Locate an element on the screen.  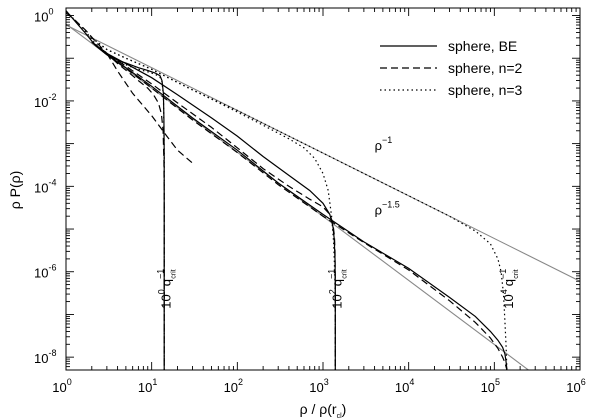
annotation-qcrit-10000: 104q−1 crit is located at coordinates (509, 289).